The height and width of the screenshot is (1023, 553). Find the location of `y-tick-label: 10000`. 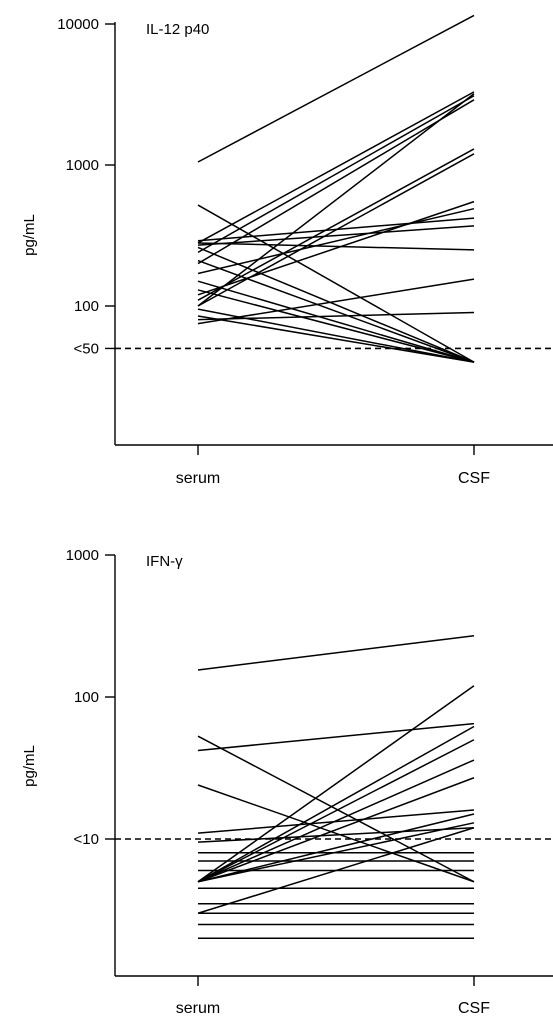

y-tick-label: 10000 is located at coordinates (78, 24).